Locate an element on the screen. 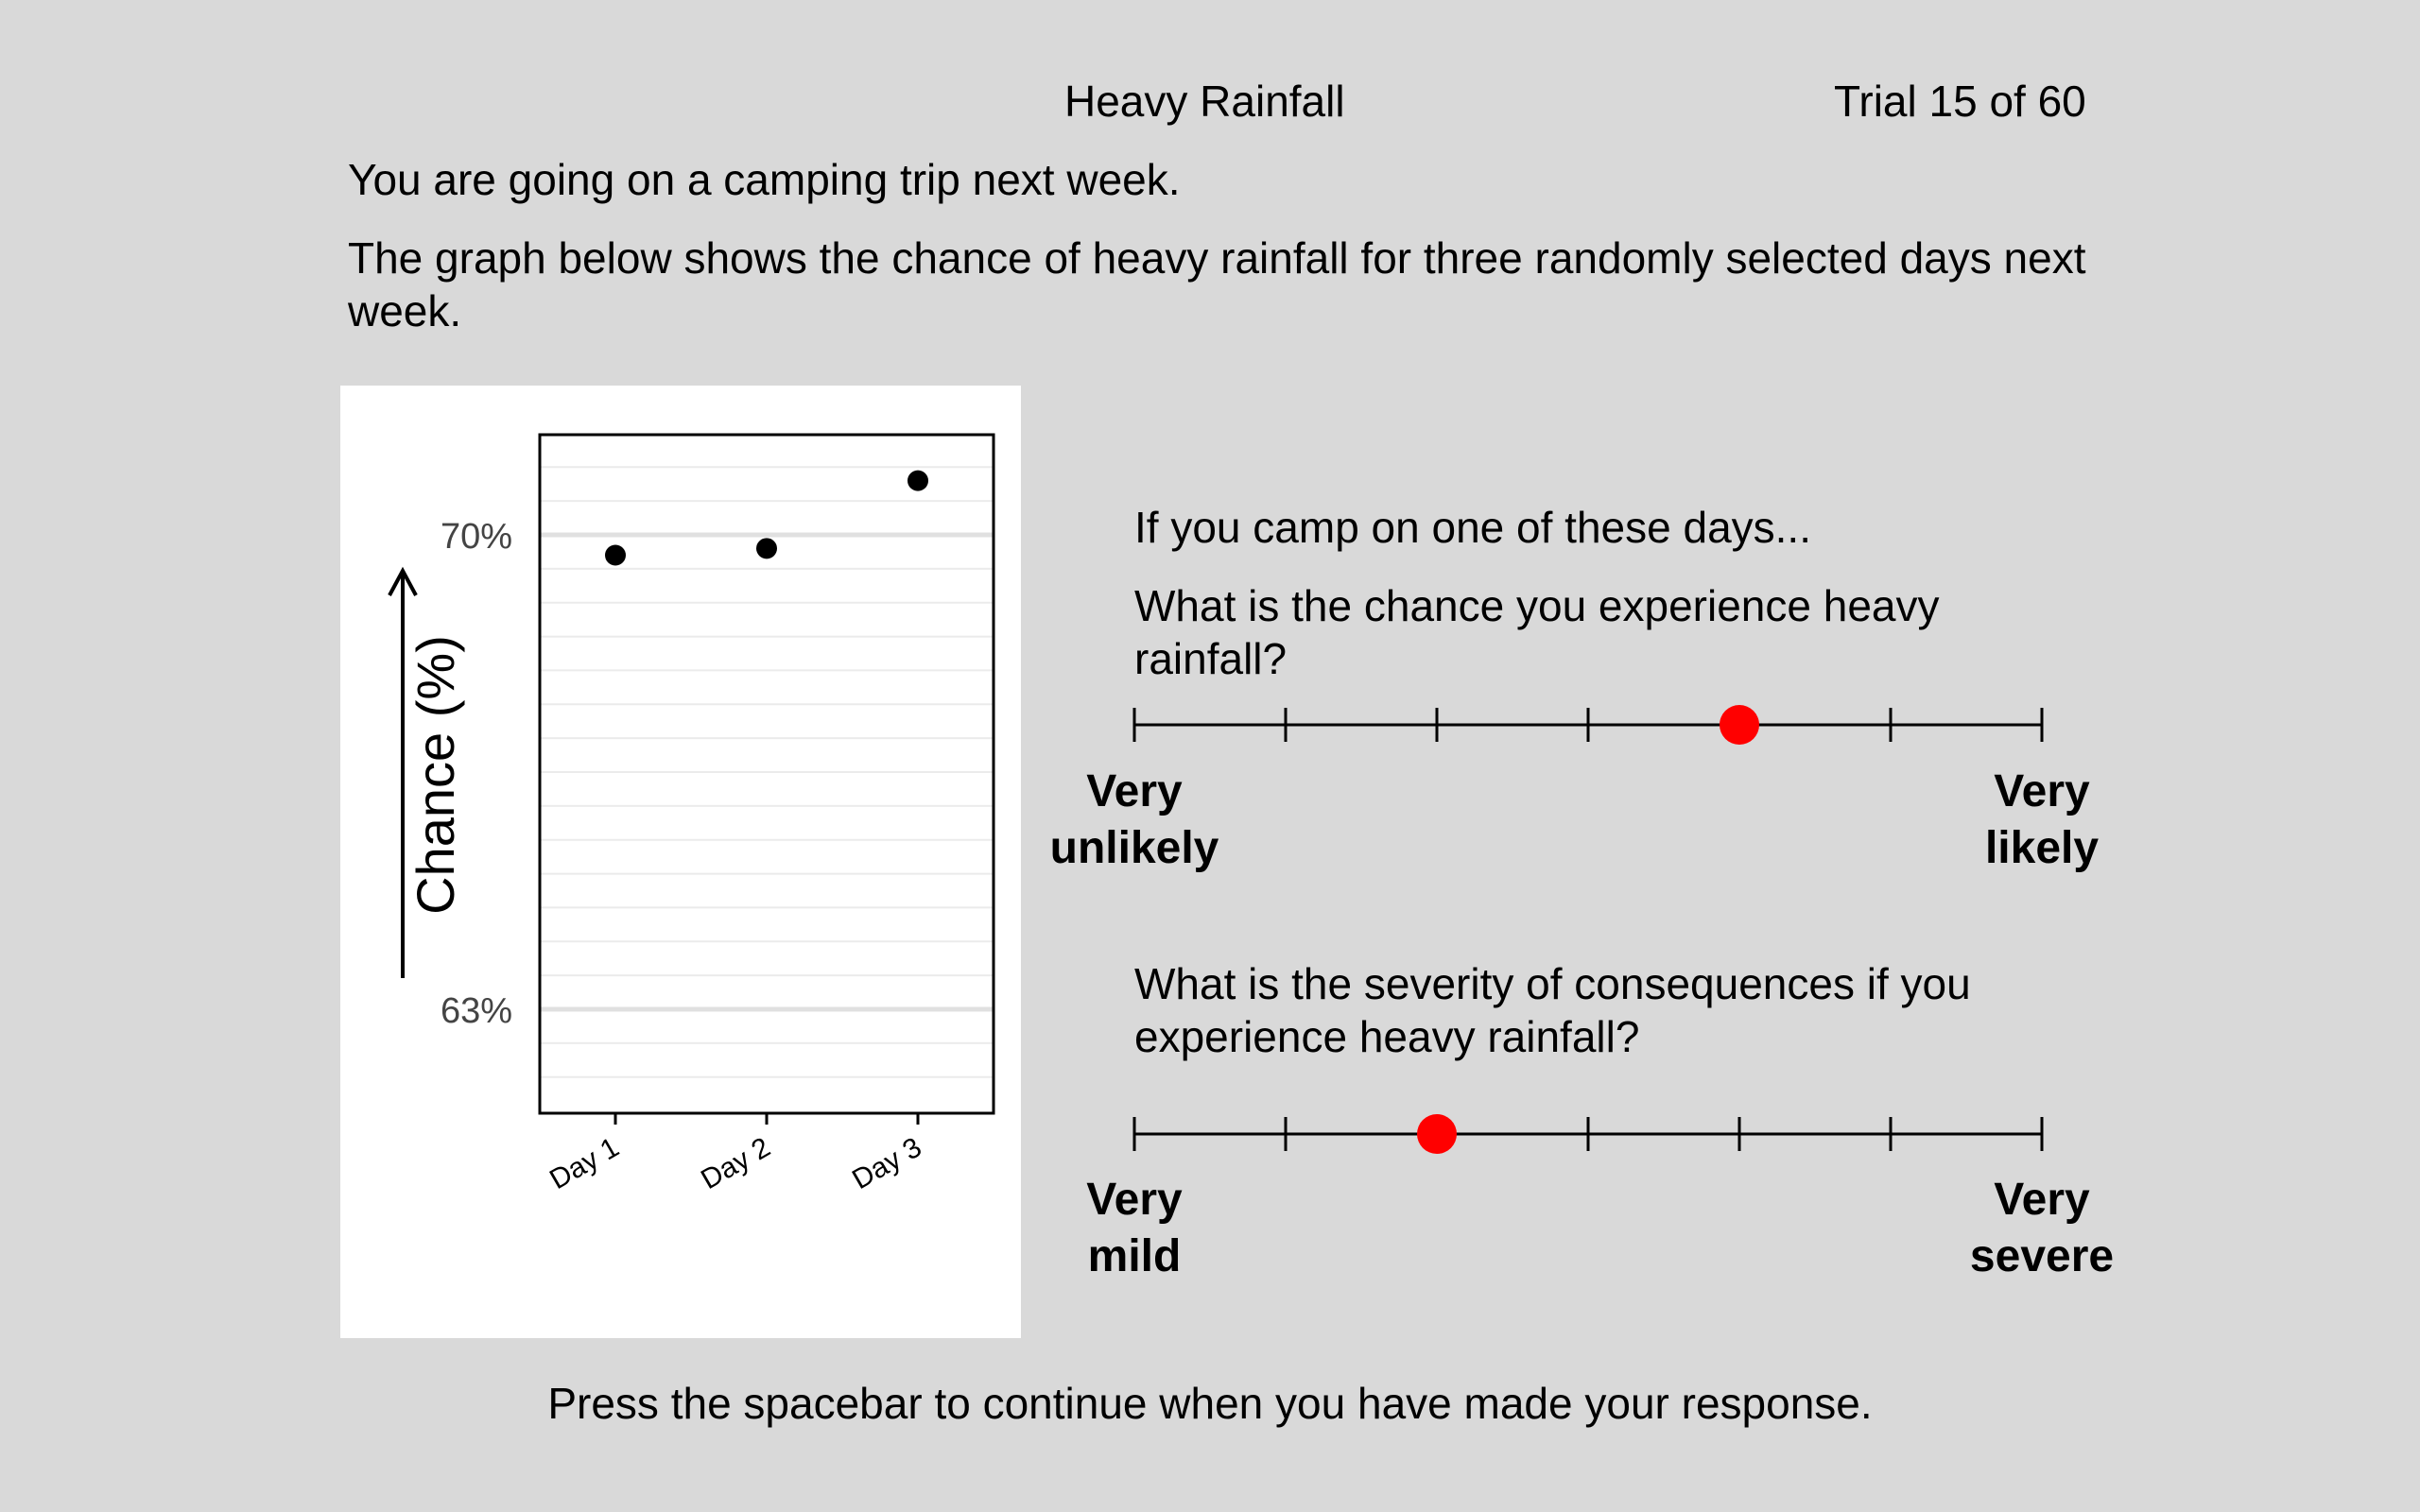 The height and width of the screenshot is (1512, 2420). scale2-right-anchor-line2: severe is located at coordinates (2042, 1256).